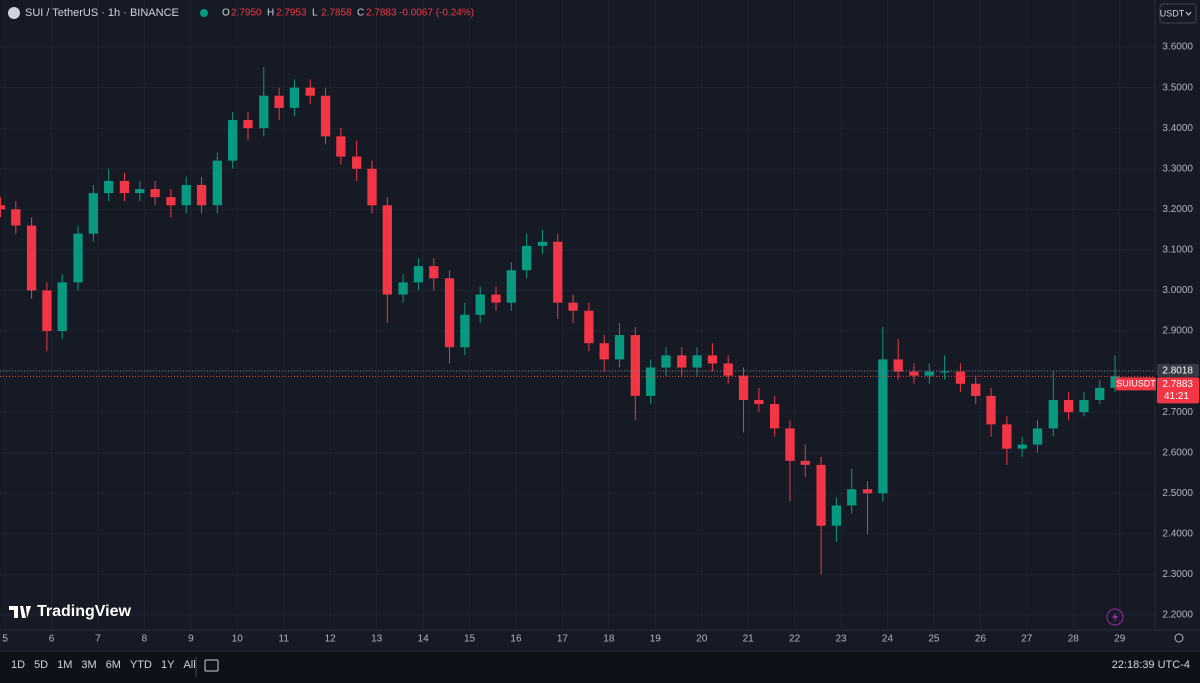 The image size is (1200, 683). Describe the element at coordinates (934, 639) in the screenshot. I see `x-tick-label: 25` at that location.